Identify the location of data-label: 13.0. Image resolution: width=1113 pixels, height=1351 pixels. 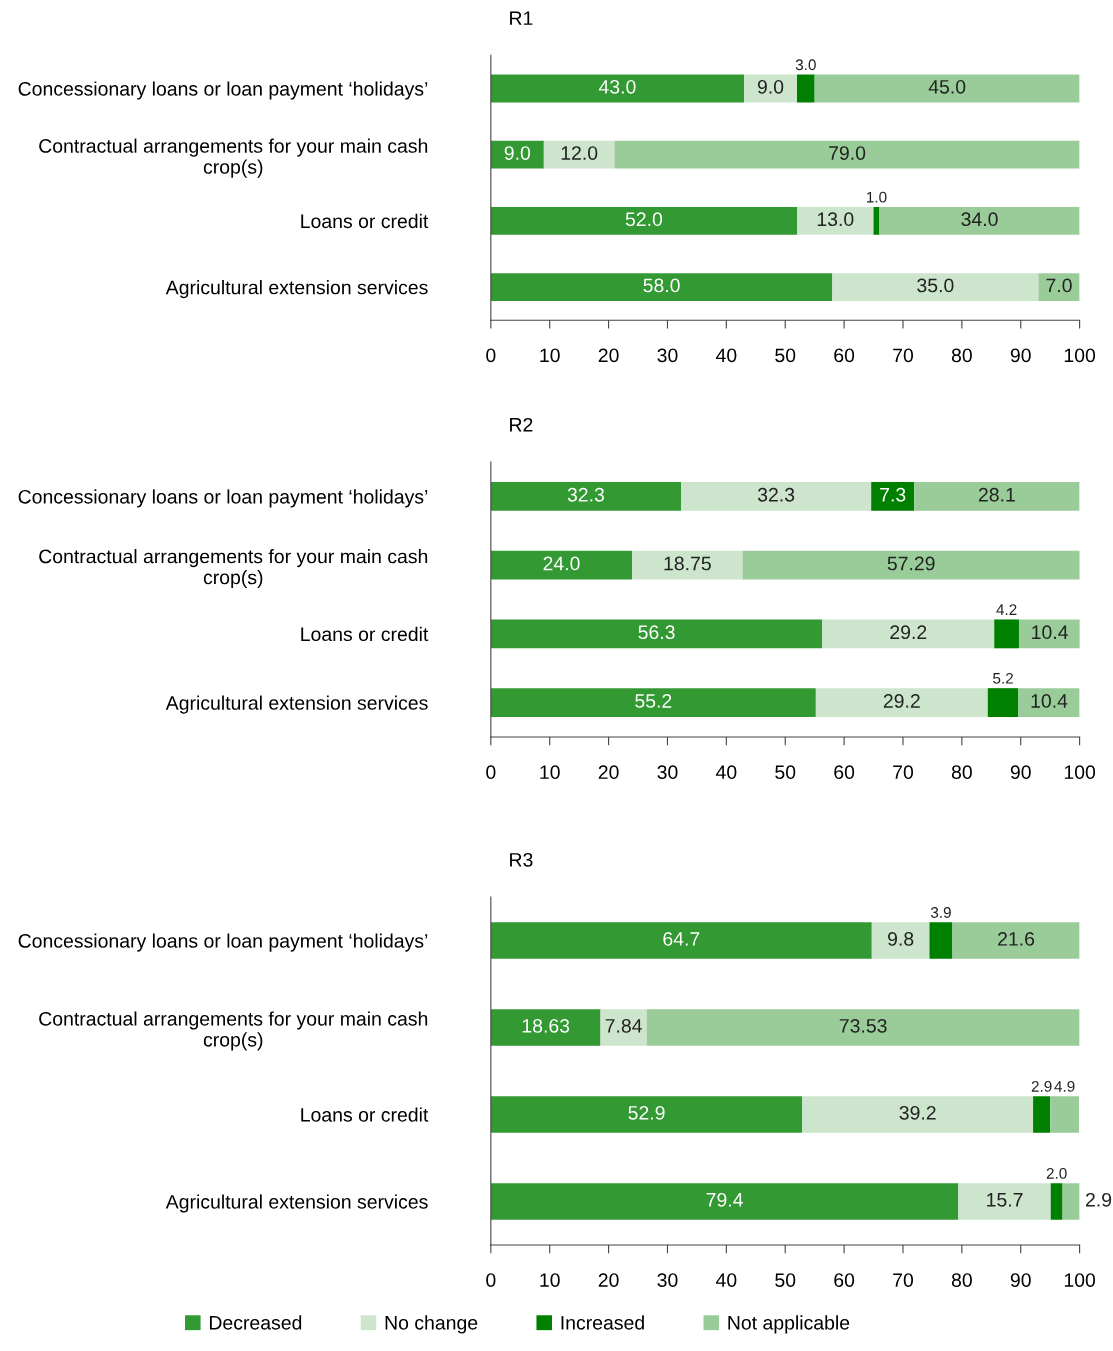
(835, 219).